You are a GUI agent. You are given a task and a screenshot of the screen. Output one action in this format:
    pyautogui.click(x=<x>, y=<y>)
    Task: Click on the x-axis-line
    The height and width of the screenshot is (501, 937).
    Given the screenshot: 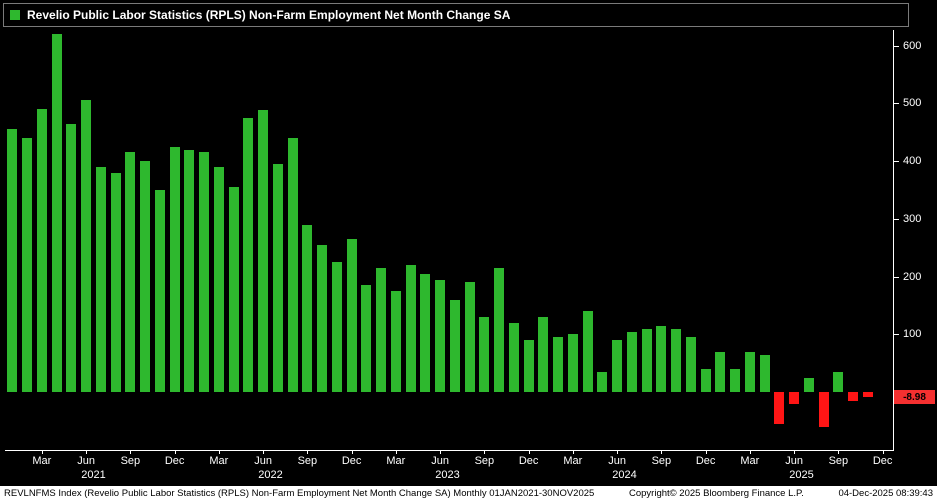 What is the action you would take?
    pyautogui.click(x=449, y=450)
    